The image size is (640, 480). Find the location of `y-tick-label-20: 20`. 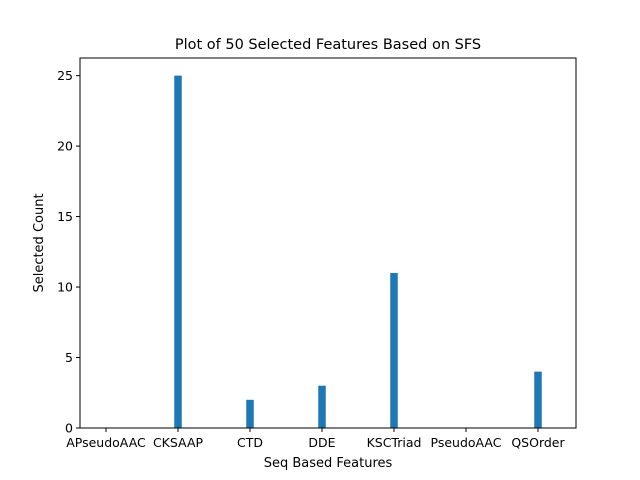

y-tick-label-20: 20 is located at coordinates (65, 146).